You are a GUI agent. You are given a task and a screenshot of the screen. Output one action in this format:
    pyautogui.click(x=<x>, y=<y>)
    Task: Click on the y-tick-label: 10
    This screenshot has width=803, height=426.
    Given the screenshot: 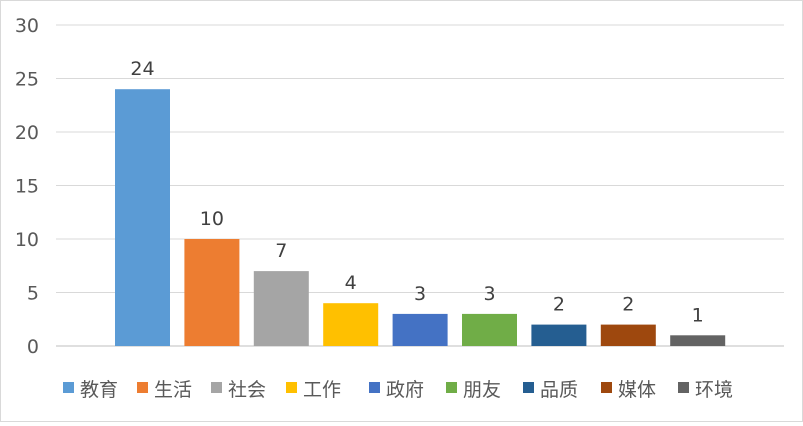 What is the action you would take?
    pyautogui.click(x=27, y=240)
    